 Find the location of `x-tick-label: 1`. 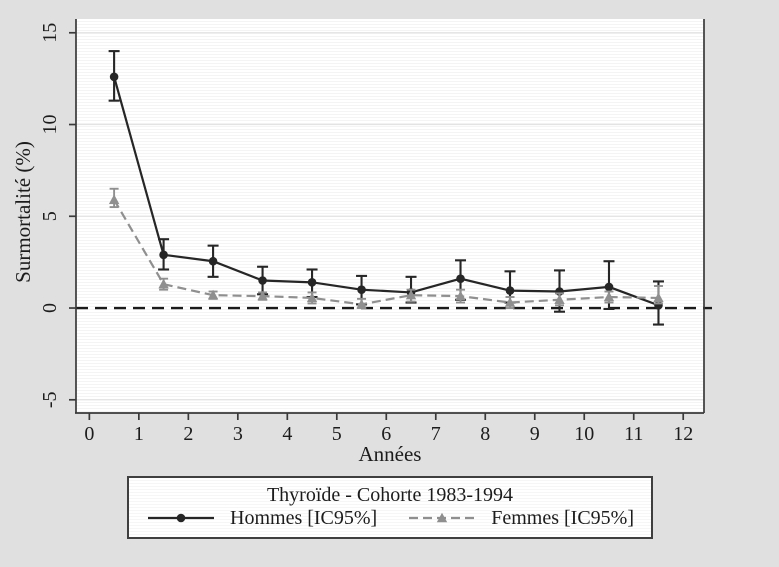

x-tick-label: 1 is located at coordinates (139, 434).